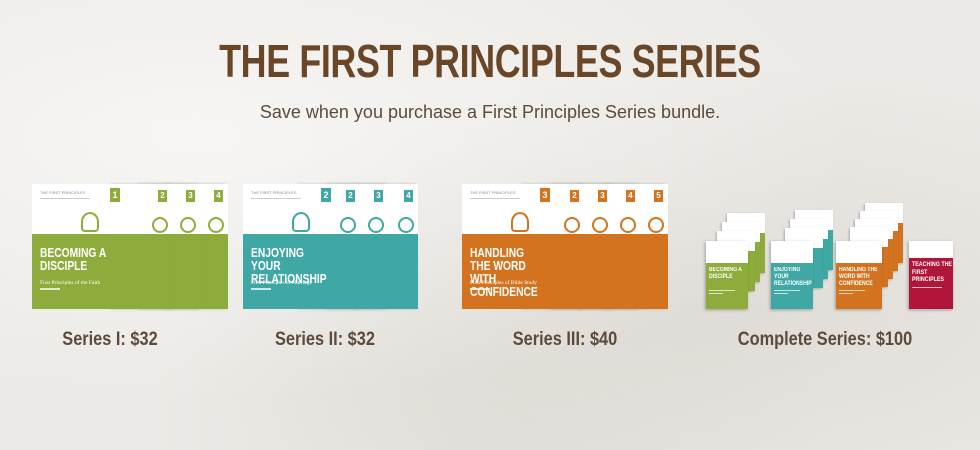  I want to click on mini-book-title: HANDLING THE WORD WITH CONFIDENCE, so click(858, 277).